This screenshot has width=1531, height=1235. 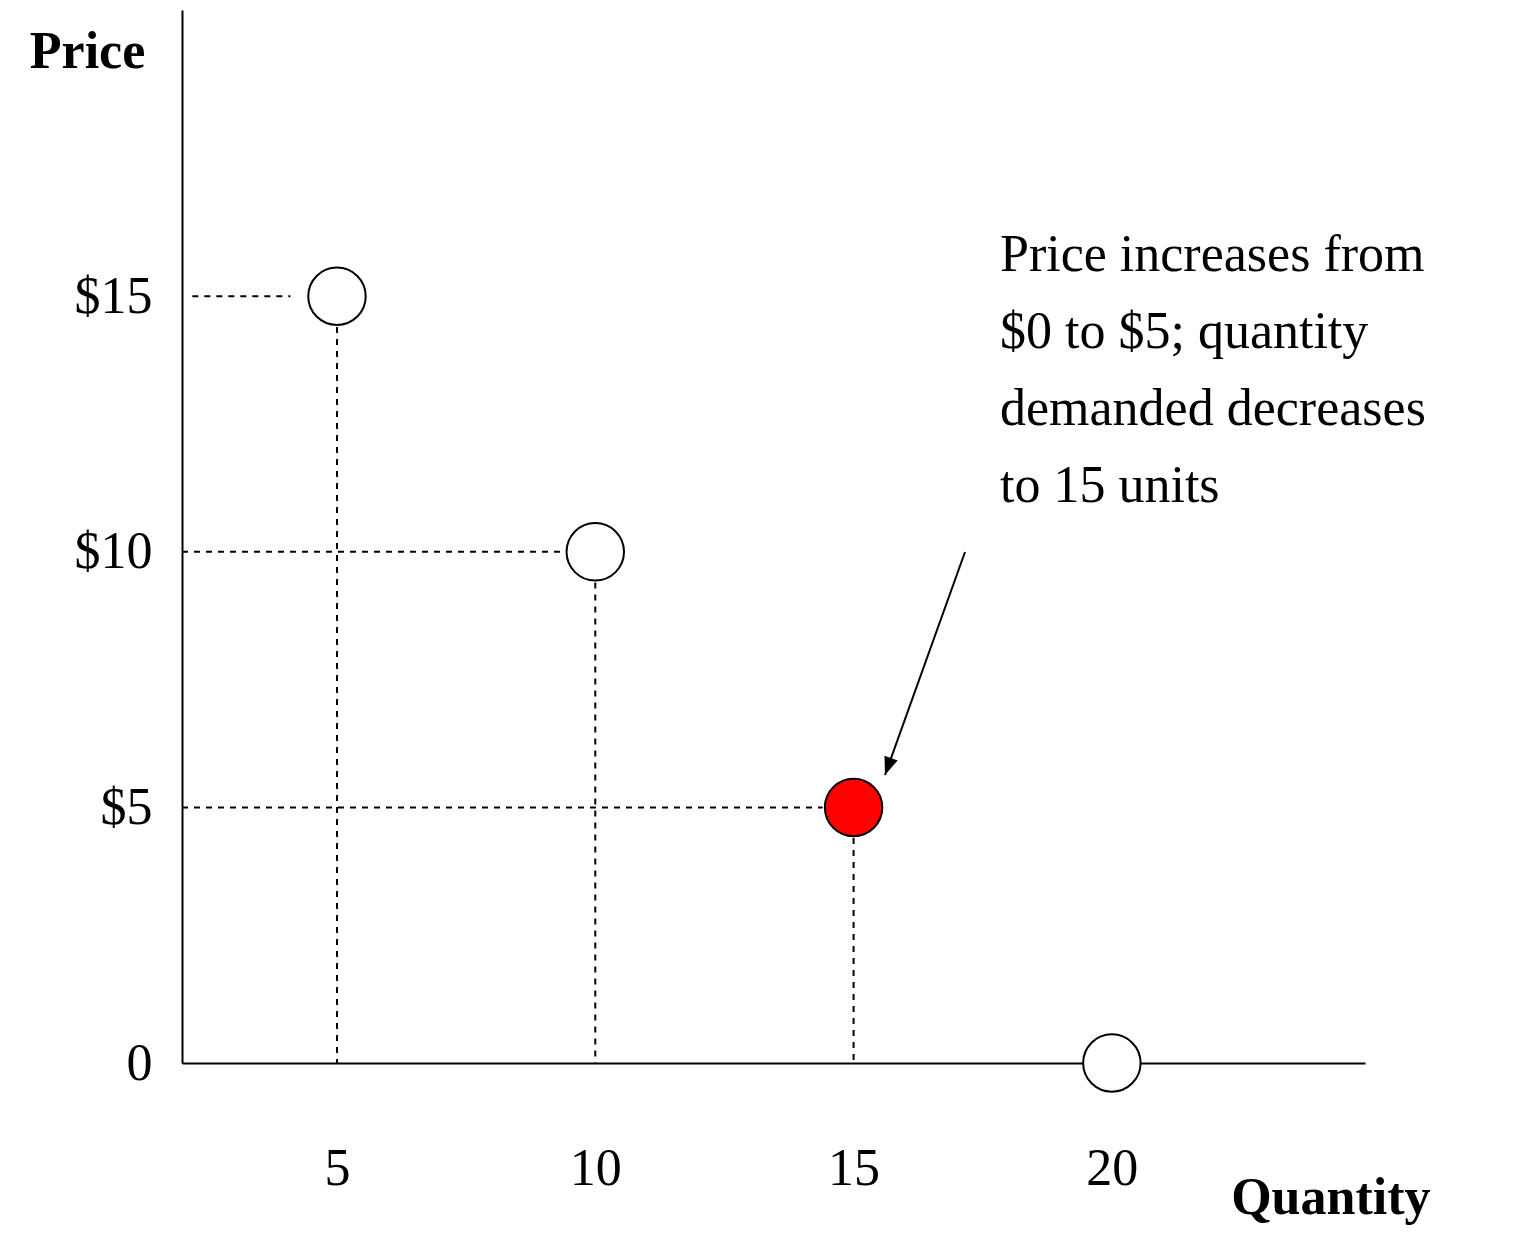 What do you see at coordinates (139, 1062) in the screenshot?
I see `y-tick-label: 0` at bounding box center [139, 1062].